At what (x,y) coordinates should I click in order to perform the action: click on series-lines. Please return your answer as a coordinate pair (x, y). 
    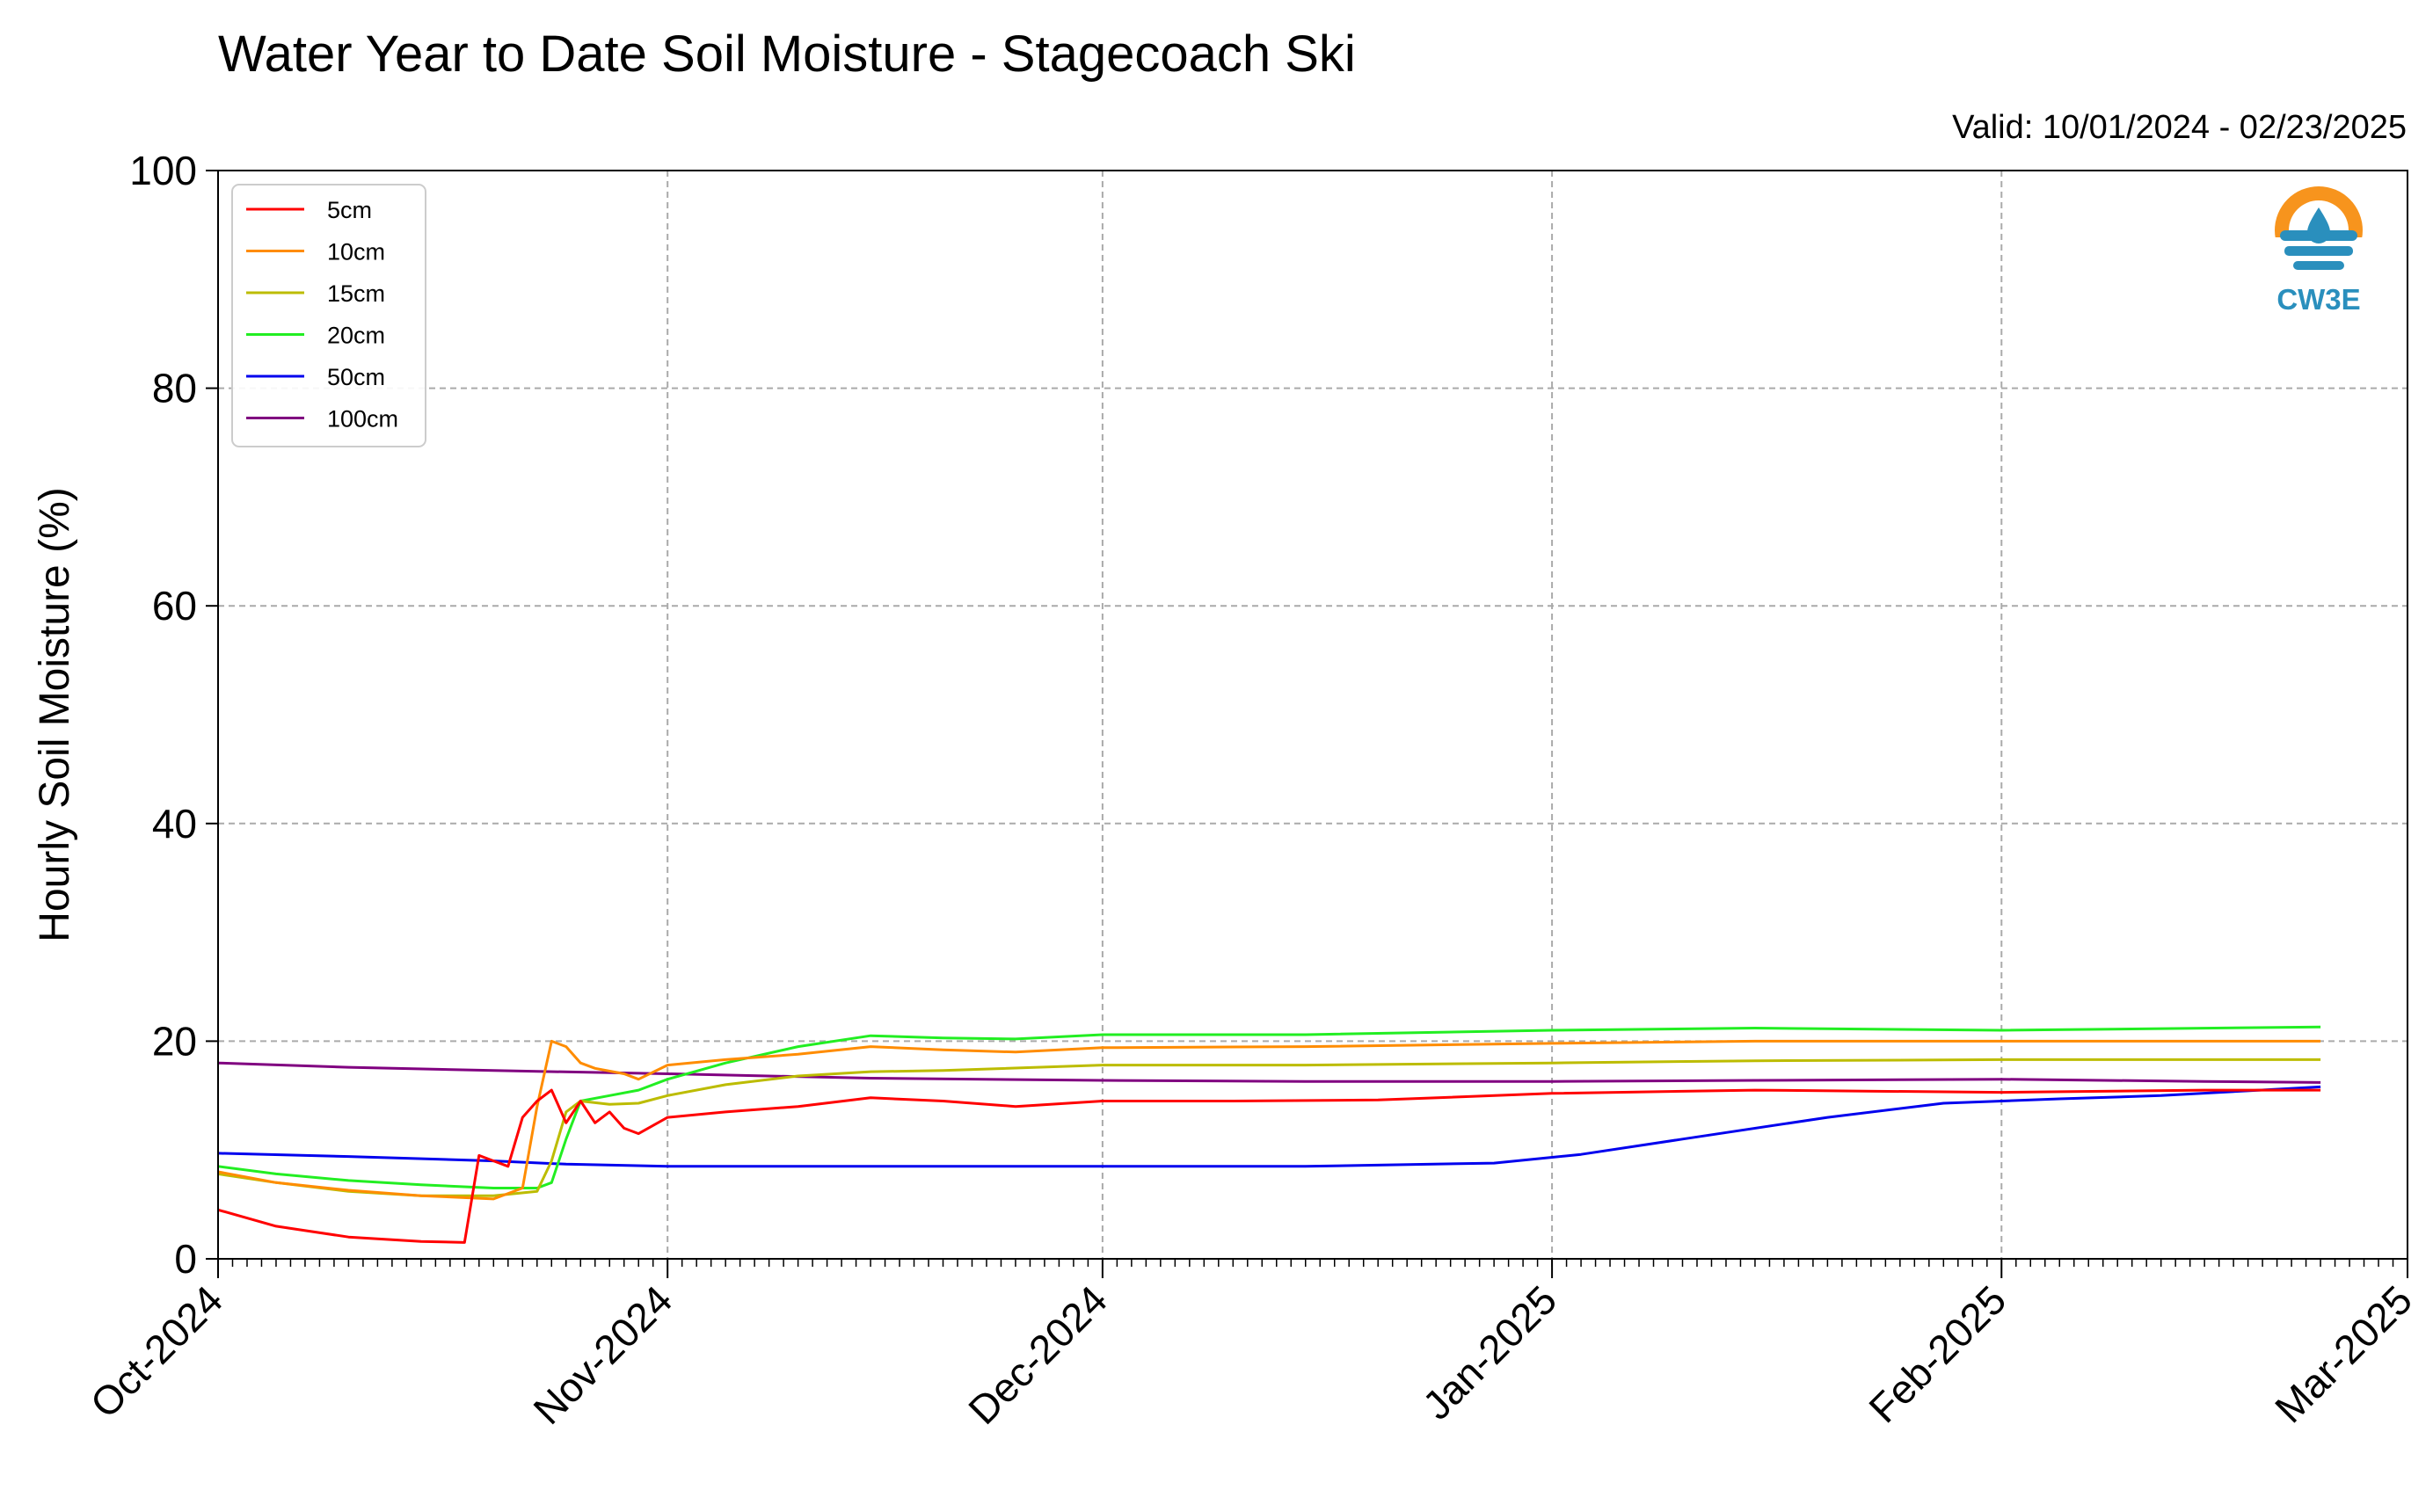
    Looking at the image, I should click on (1269, 1135).